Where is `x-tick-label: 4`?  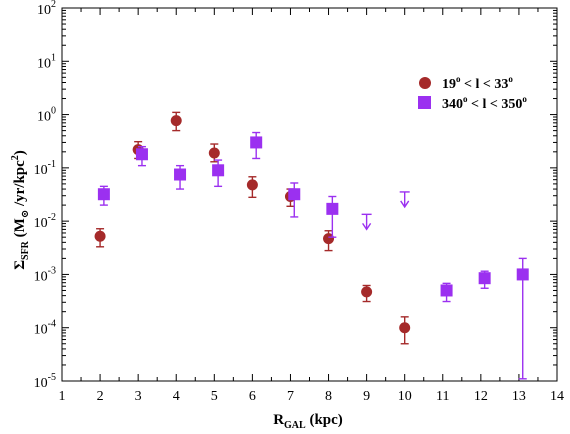 x-tick-label: 4 is located at coordinates (176, 396).